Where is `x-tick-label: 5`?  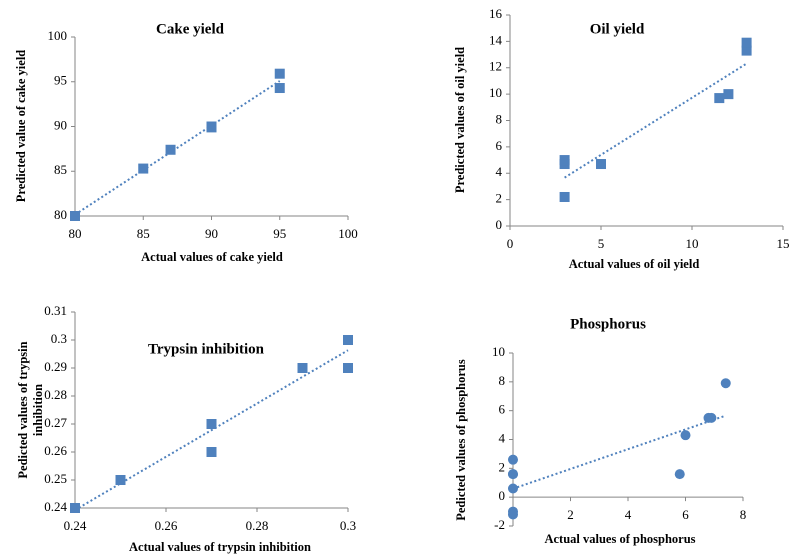
x-tick-label: 5 is located at coordinates (601, 243).